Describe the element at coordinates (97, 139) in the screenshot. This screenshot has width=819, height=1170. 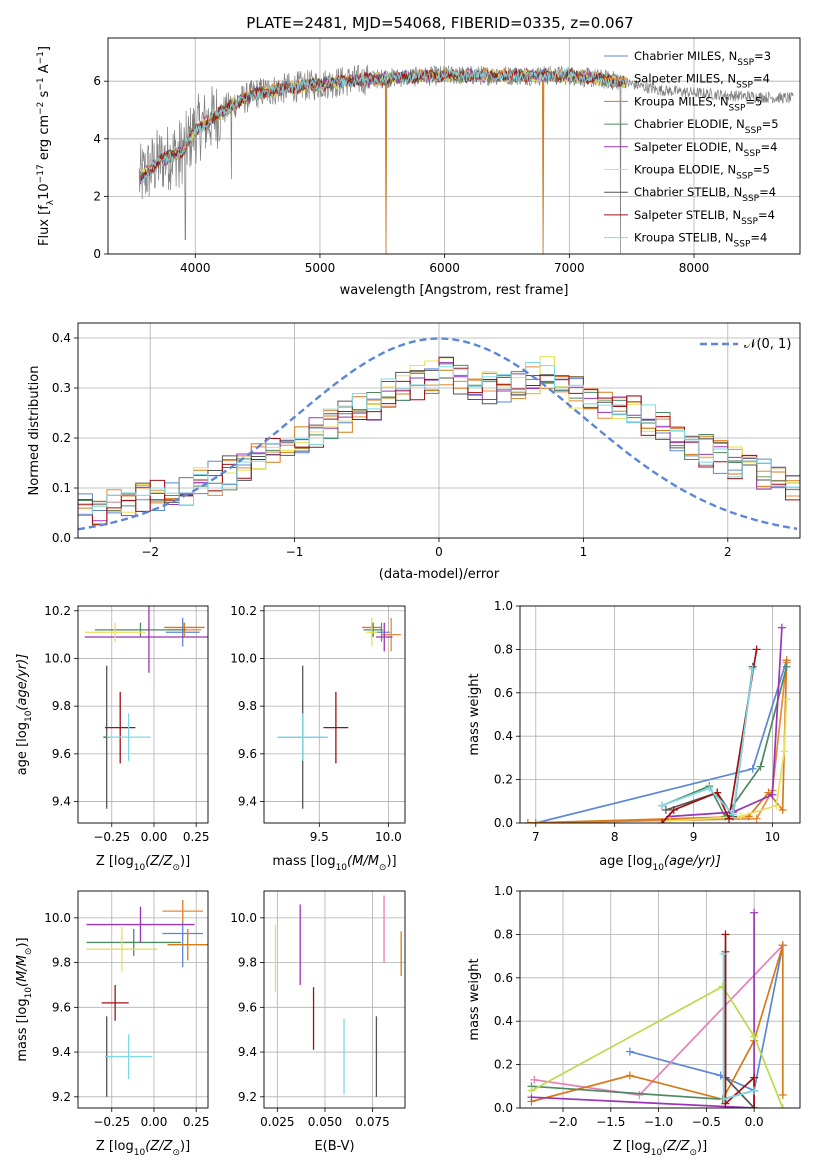
I see `y-tick-label: 4` at that location.